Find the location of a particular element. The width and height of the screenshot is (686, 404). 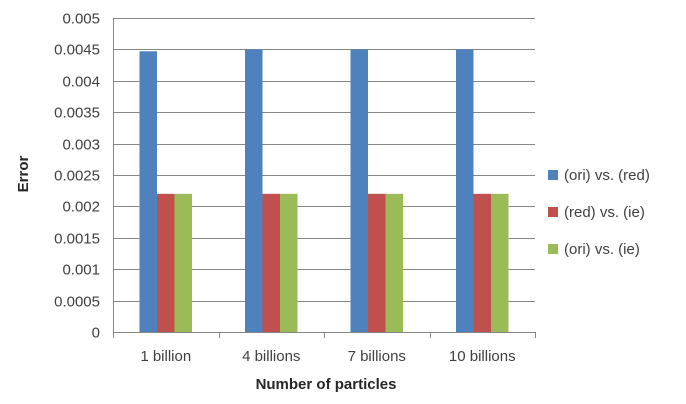

x-tick-label: 4 billions is located at coordinates (271, 356).